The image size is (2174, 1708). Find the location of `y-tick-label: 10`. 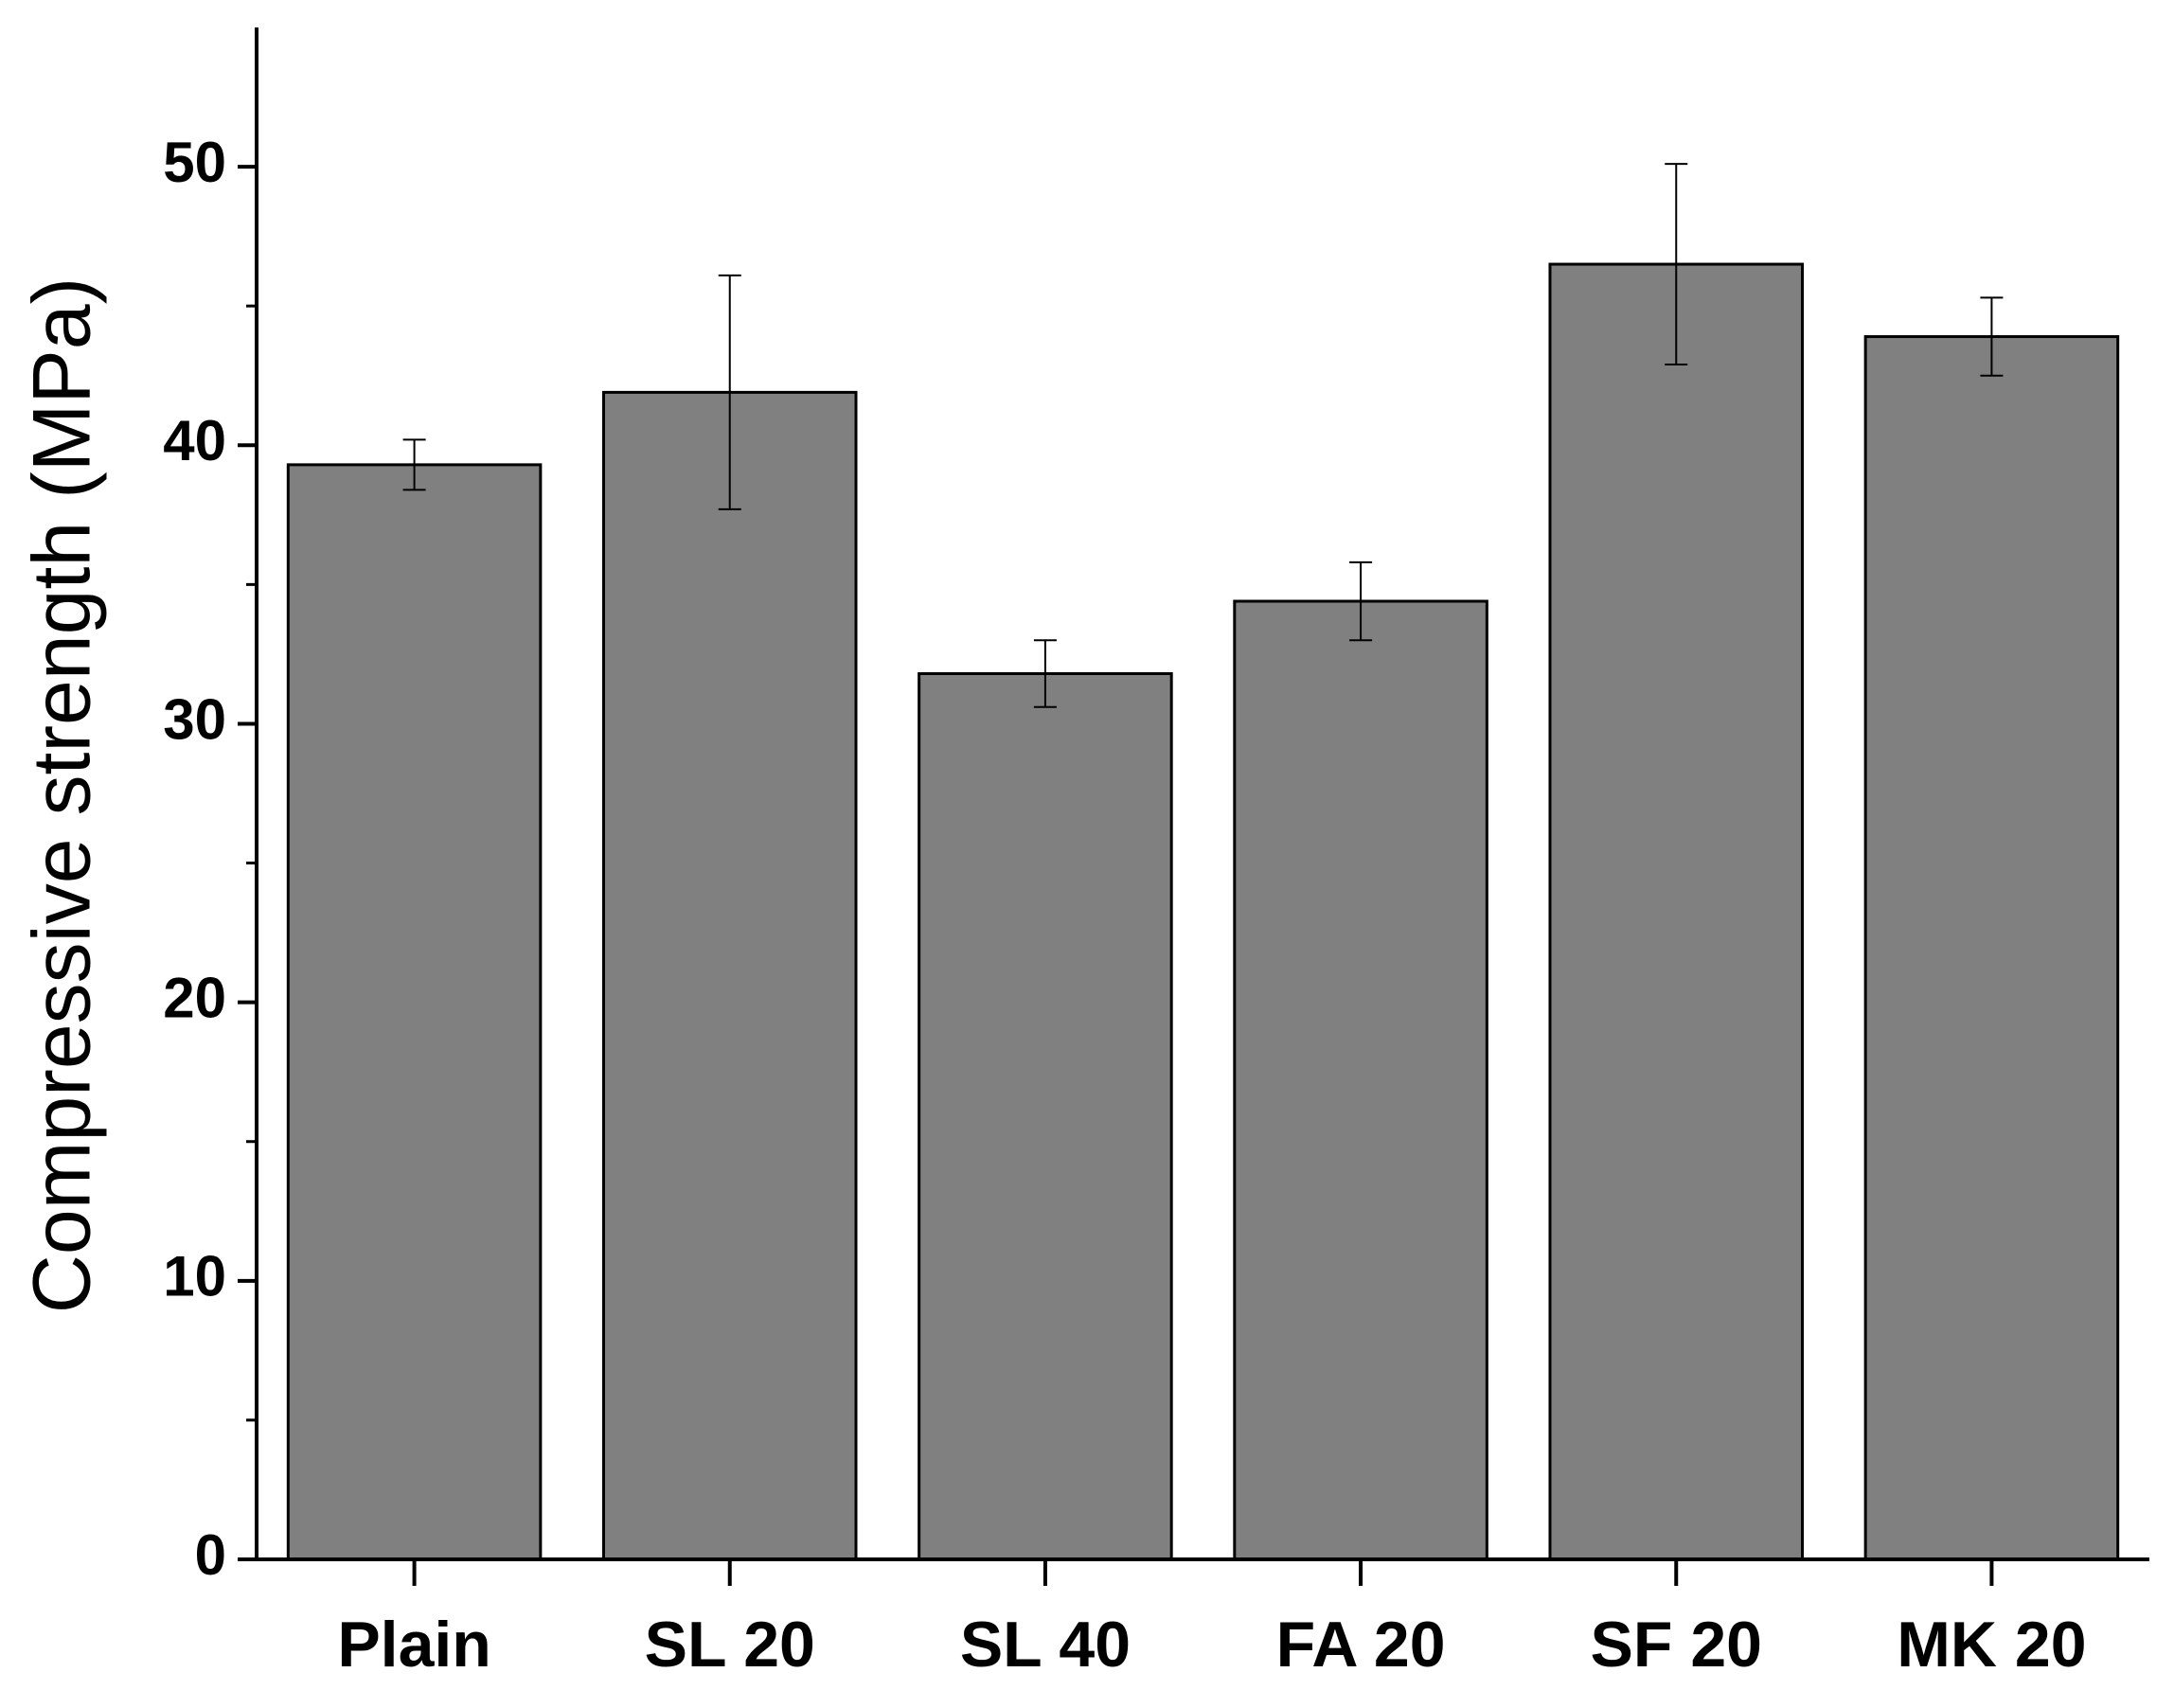

y-tick-label: 10 is located at coordinates (195, 1277).